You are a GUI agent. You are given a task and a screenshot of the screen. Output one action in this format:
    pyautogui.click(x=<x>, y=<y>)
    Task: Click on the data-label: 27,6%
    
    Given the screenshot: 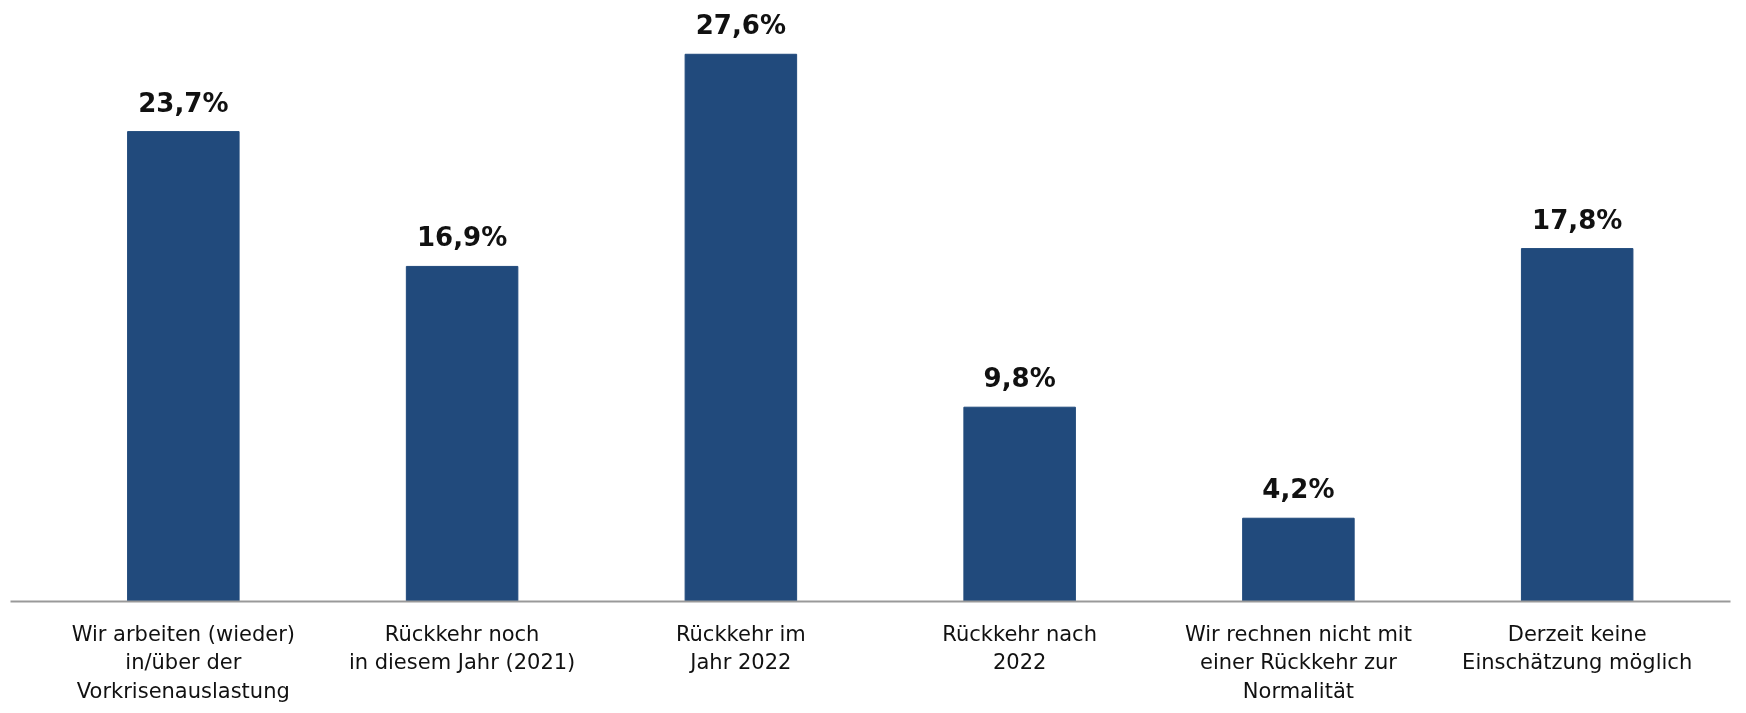 What is the action you would take?
    pyautogui.click(x=740, y=25)
    